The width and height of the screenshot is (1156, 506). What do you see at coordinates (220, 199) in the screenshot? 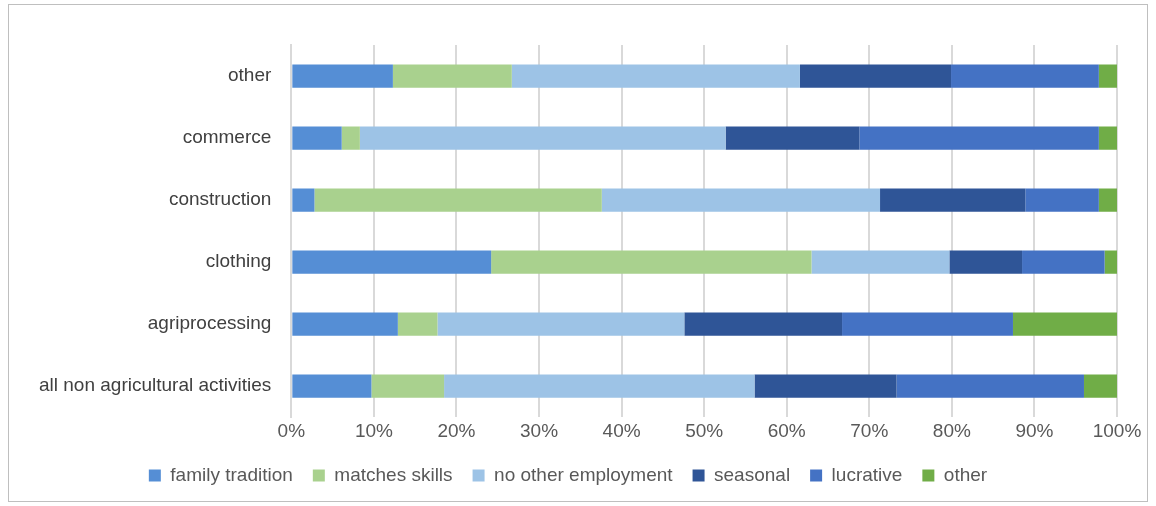
I see `y-tick-label: construction` at bounding box center [220, 199].